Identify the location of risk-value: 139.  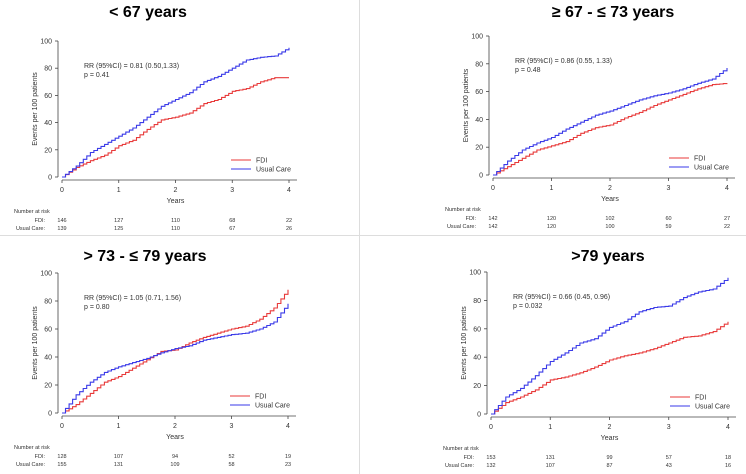
(61, 229).